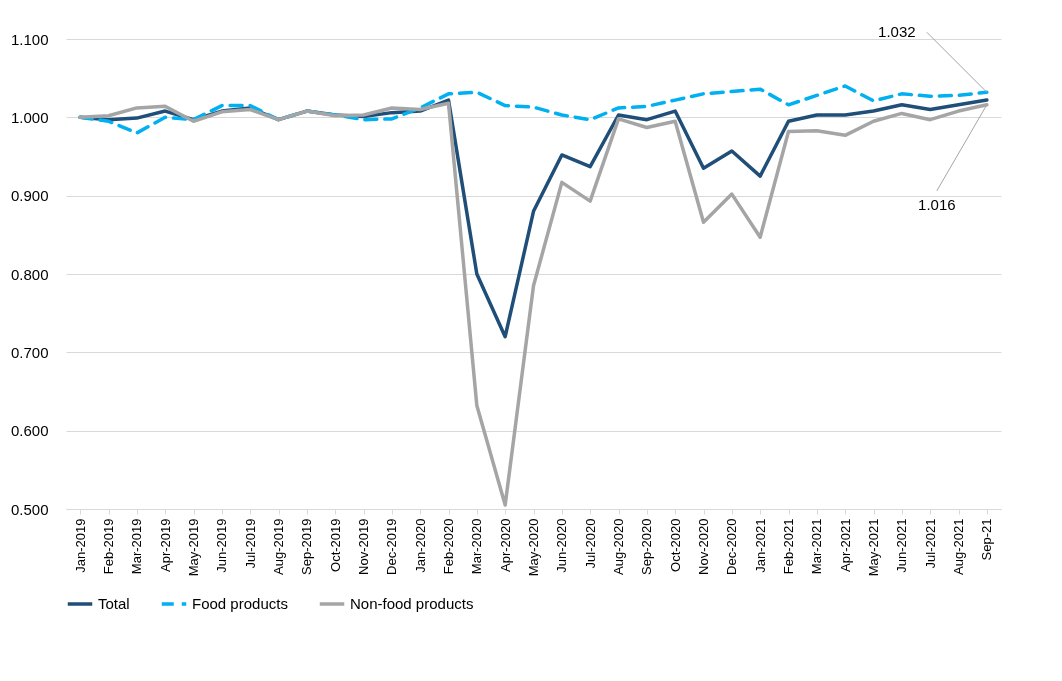  Describe the element at coordinates (902, 545) in the screenshot. I see `x-tick-label: Jun-2021` at that location.